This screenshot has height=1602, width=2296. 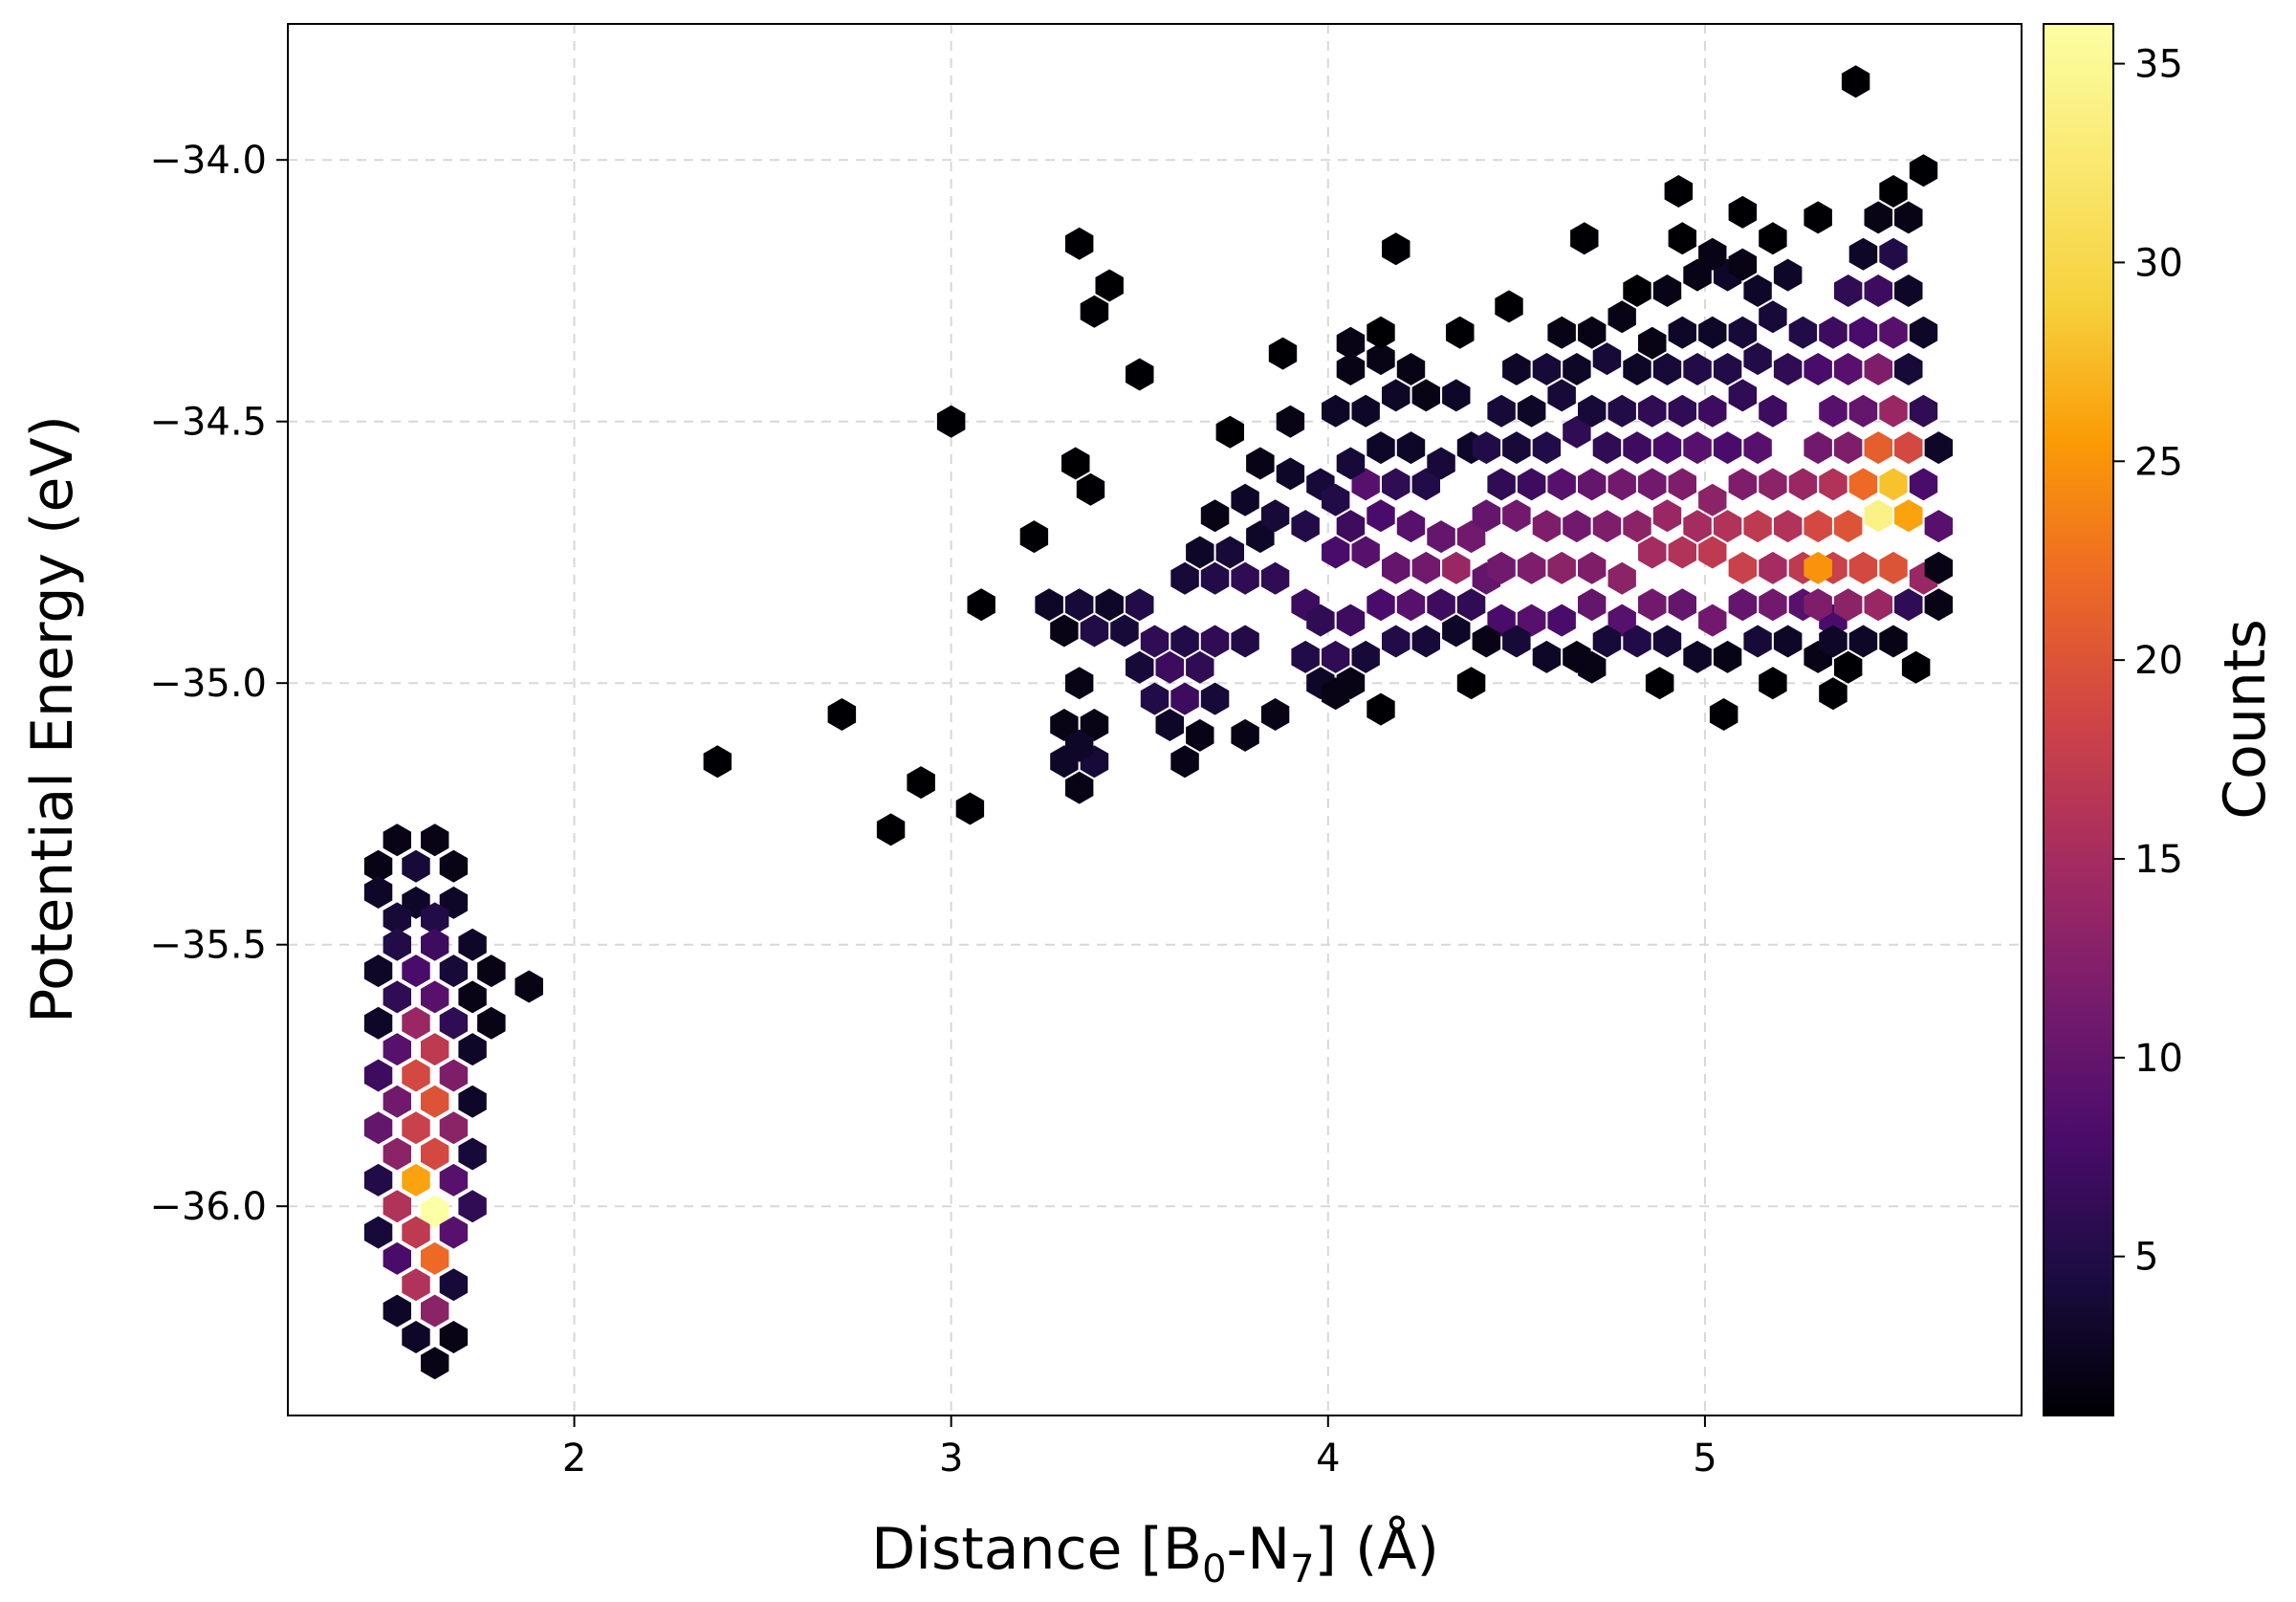 What do you see at coordinates (2148, 661) in the screenshot?
I see `colorbar-ticks: 5 10 15 20 25 30 35` at bounding box center [2148, 661].